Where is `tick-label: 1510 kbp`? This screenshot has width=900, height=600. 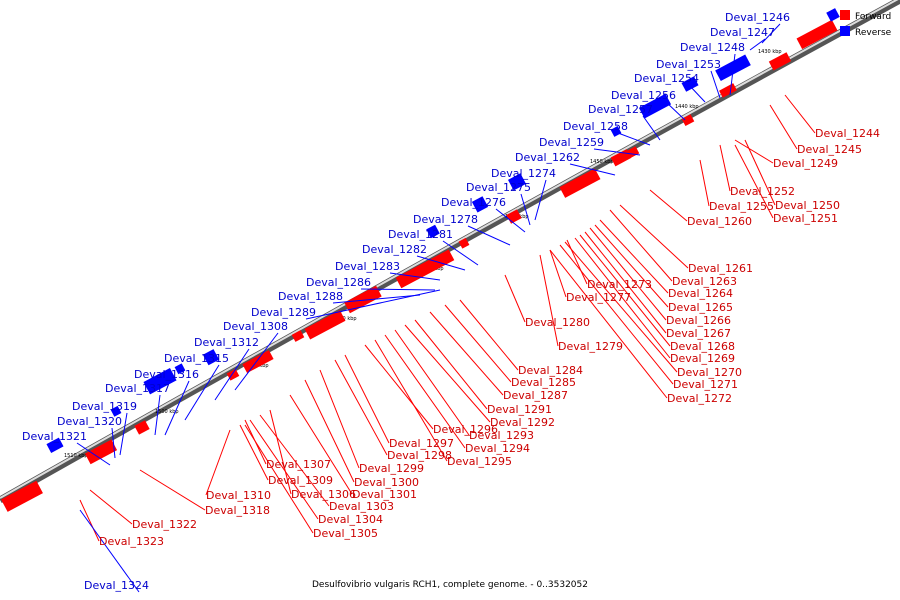 tick-label: 1510 kbp is located at coordinates (76, 456).